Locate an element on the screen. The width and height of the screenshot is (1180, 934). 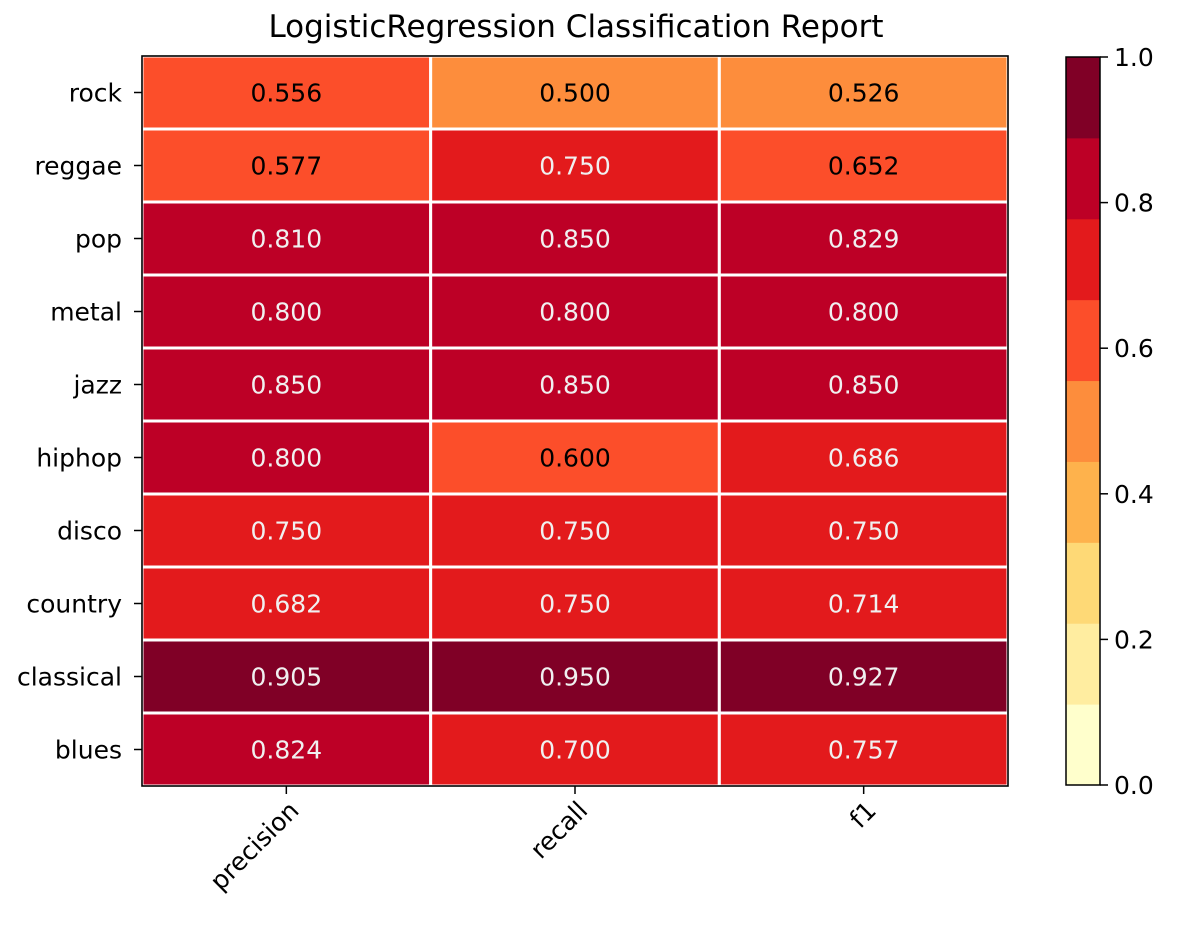
cell-value-label: 0.714 is located at coordinates (864, 604).